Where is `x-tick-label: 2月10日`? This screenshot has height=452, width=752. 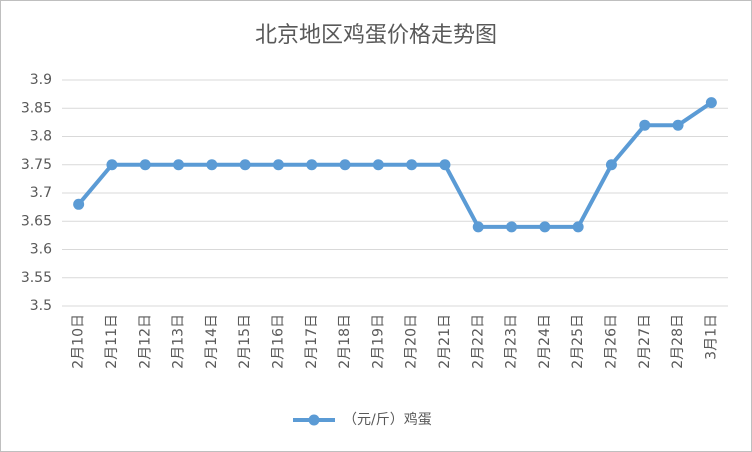
x-tick-label: 2月10日 is located at coordinates (79, 341).